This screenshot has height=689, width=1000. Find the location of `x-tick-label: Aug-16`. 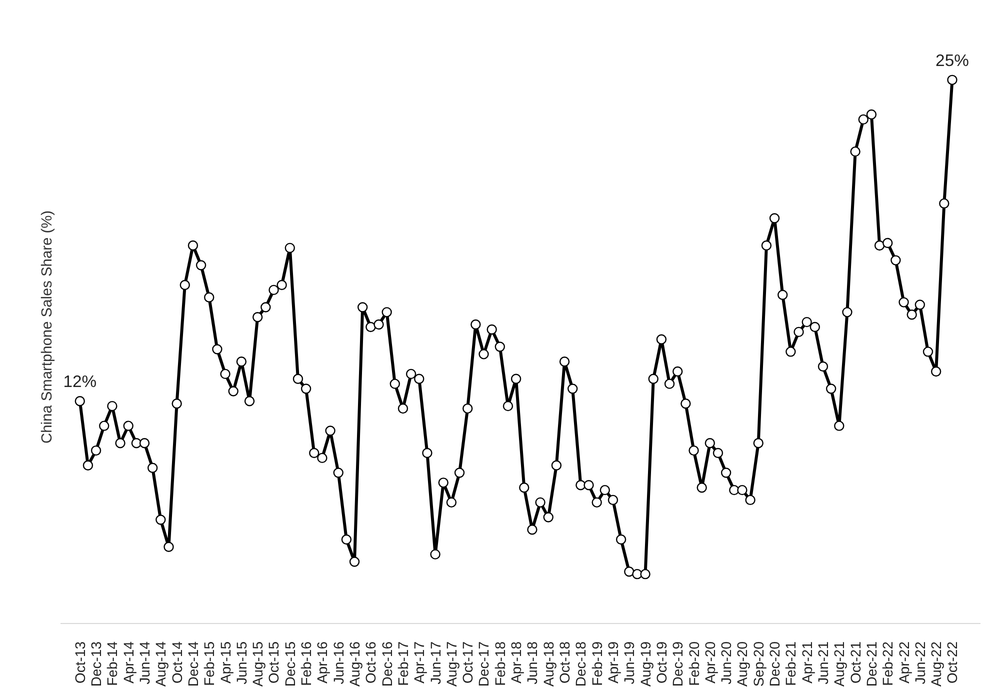

x-tick-label: Aug-16 is located at coordinates (354, 664).